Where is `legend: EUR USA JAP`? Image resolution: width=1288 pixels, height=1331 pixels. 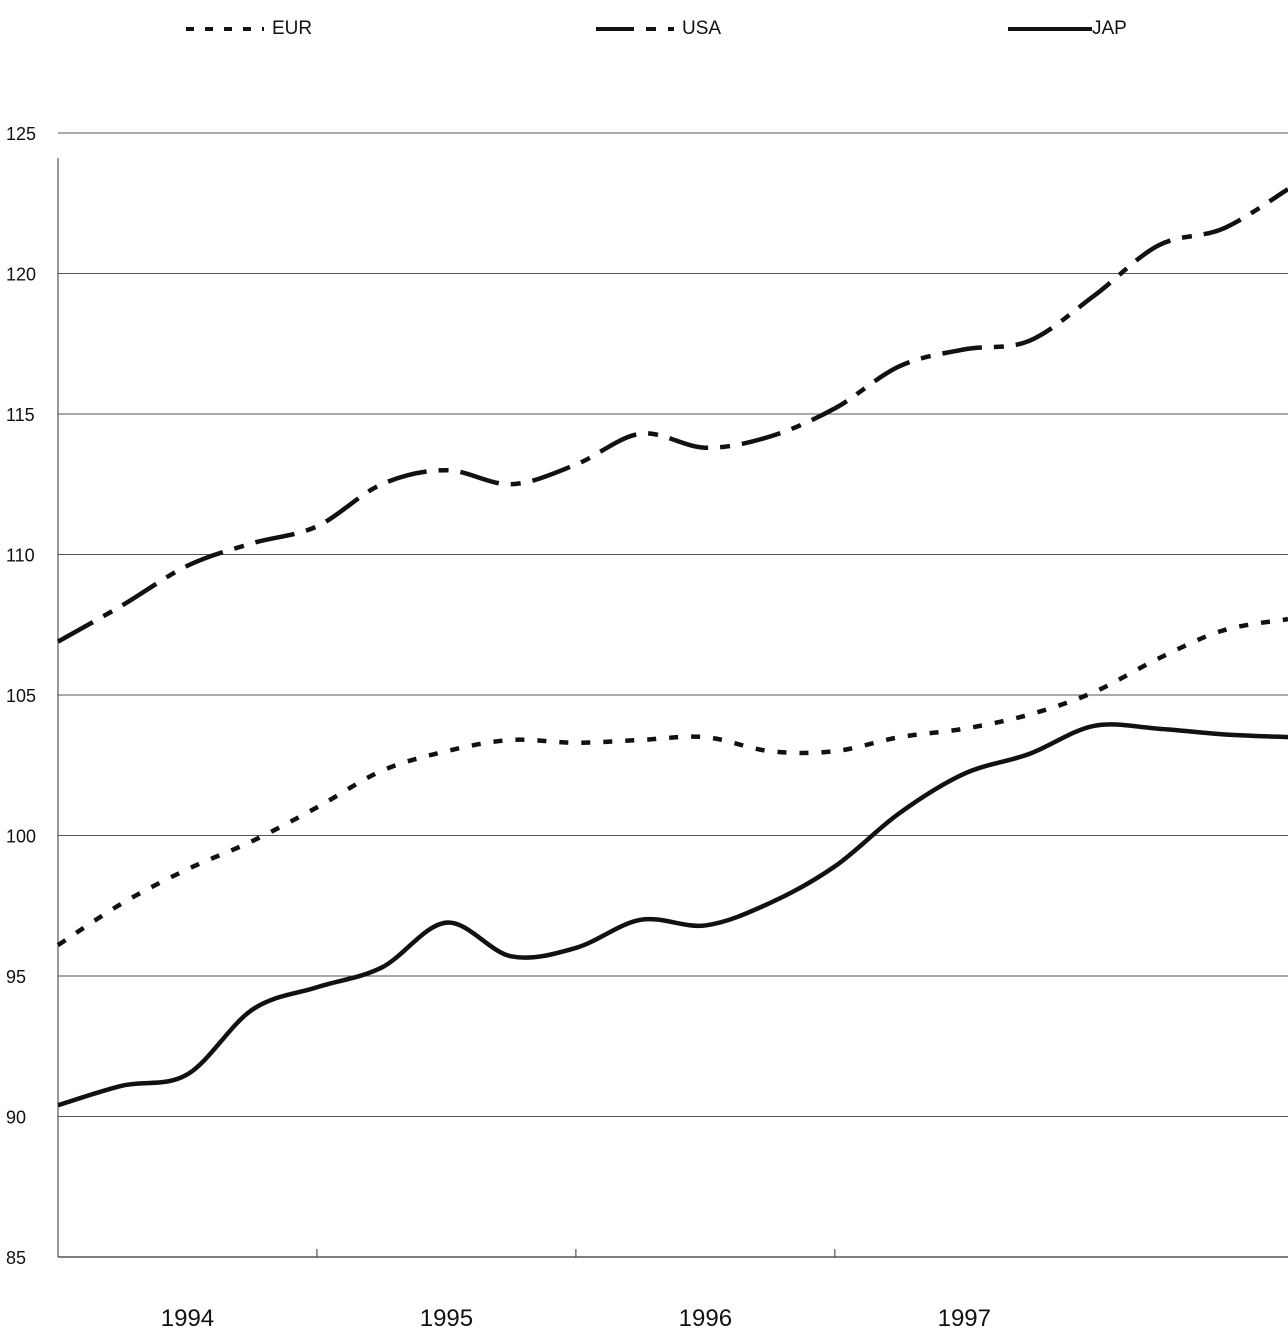
legend: EUR USA JAP is located at coordinates (644, 29).